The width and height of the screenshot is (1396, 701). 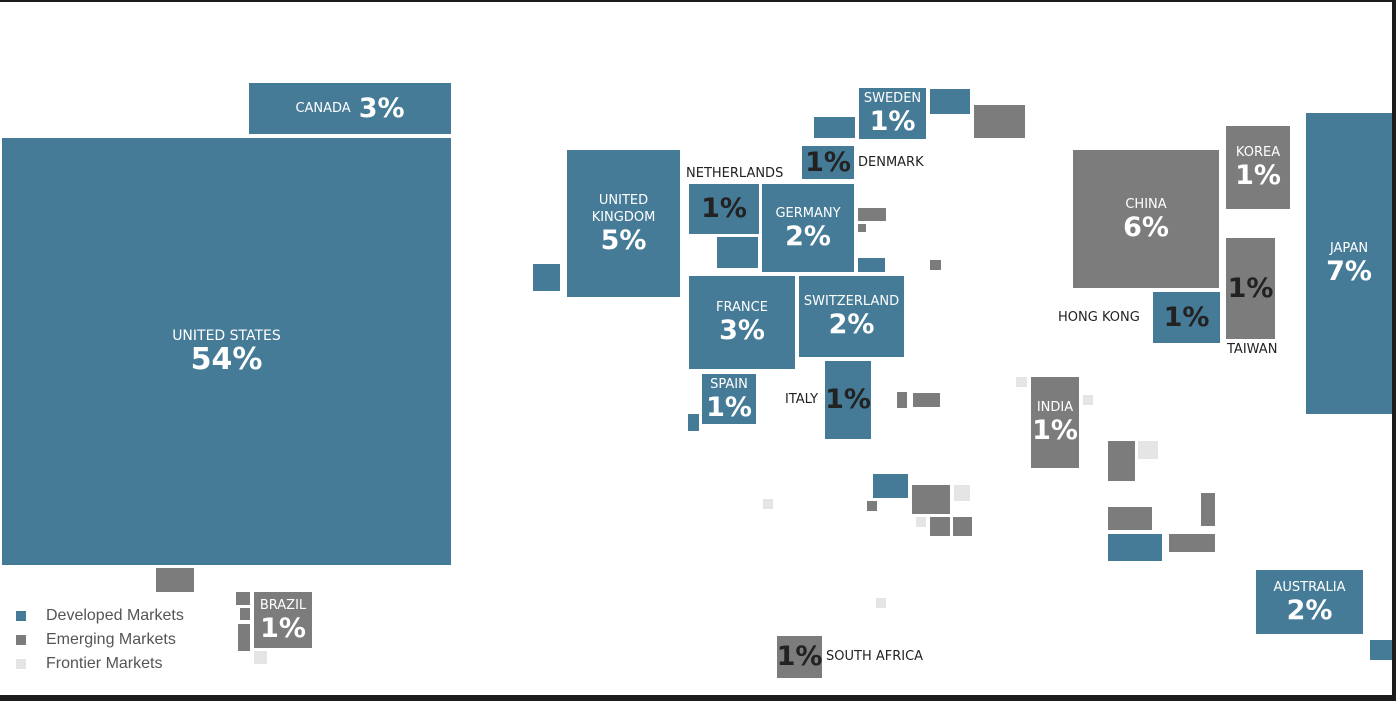 What do you see at coordinates (1309, 602) in the screenshot?
I see `country-box: AUSTRALIA 2%` at bounding box center [1309, 602].